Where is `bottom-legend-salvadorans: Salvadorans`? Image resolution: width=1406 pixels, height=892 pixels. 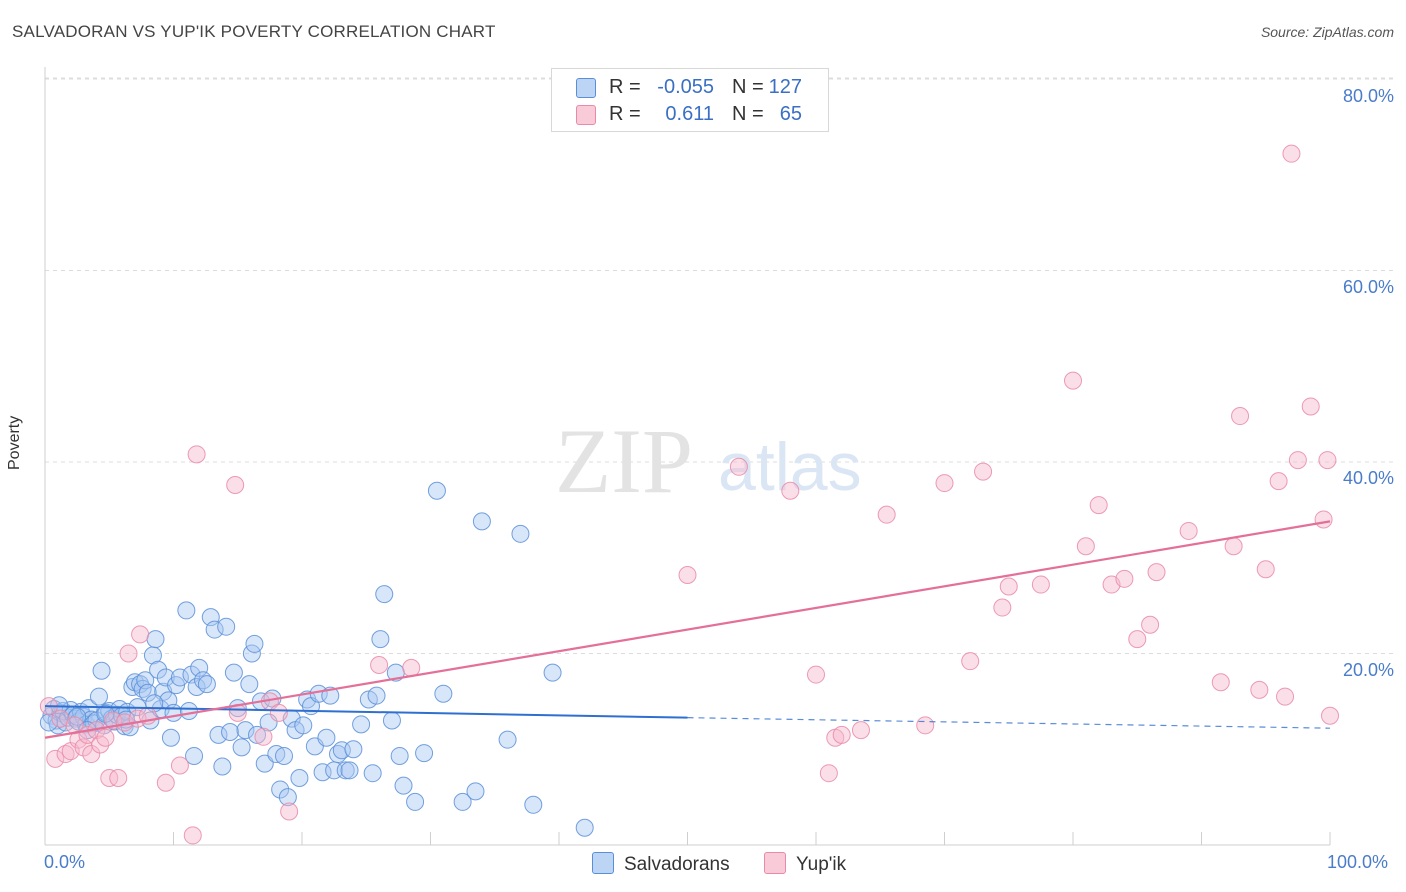
bottom-legend-salvadorans: Salvadorans is located at coordinates (661, 864).